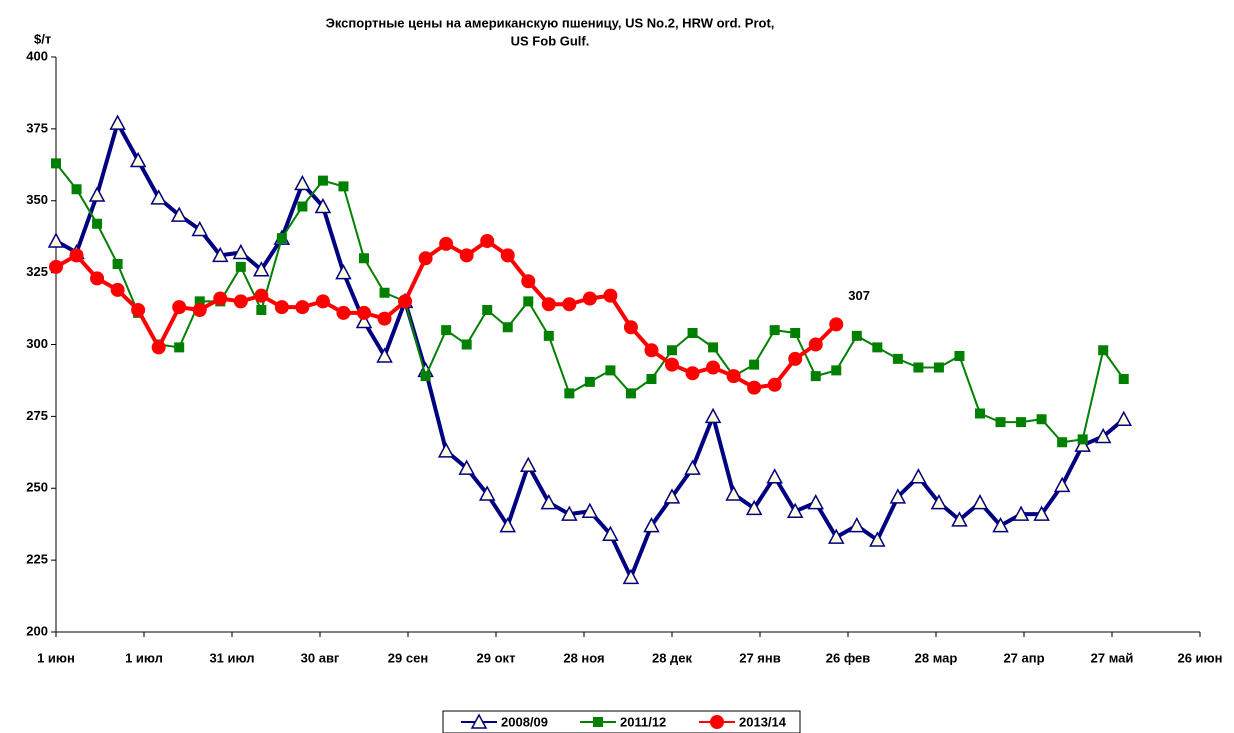  Describe the element at coordinates (408, 657) in the screenshot. I see `x-tick-label: 29 сен` at that location.